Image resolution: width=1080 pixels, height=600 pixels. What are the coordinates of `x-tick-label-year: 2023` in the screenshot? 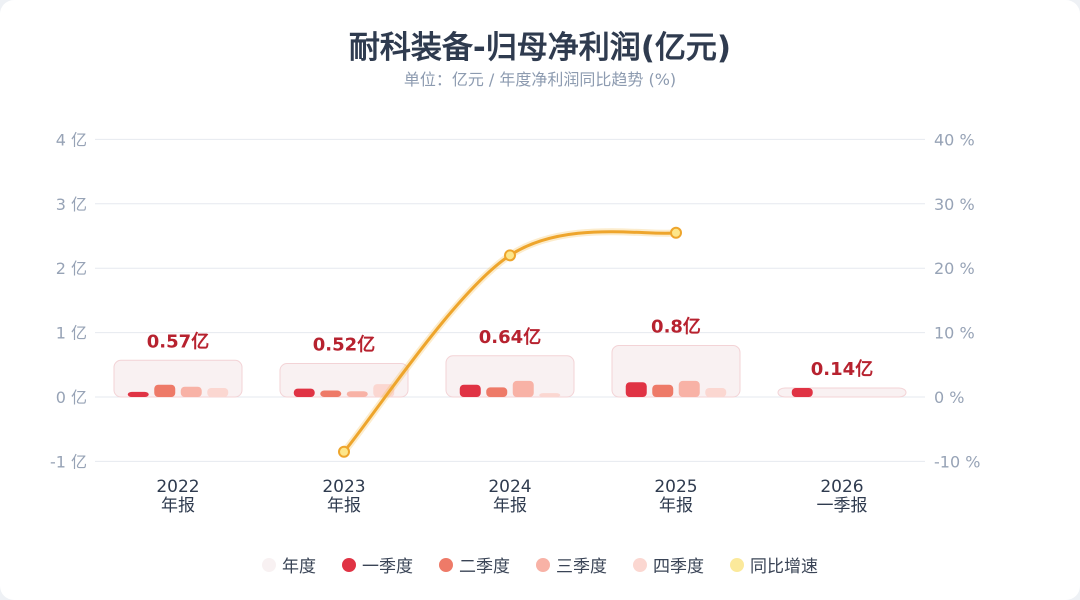 It's located at (343, 487).